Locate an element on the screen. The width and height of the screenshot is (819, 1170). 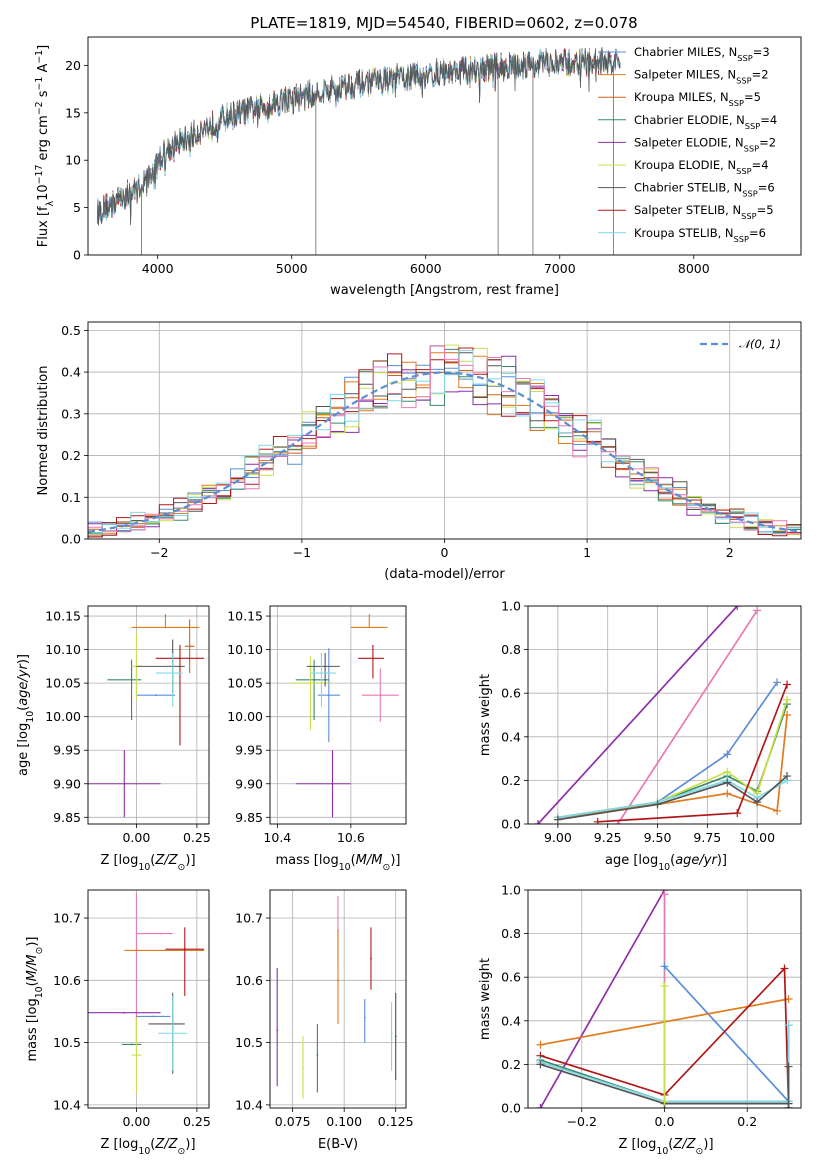
y-axis-label: mass [log10(M/M⊙)] is located at coordinates (35, 999).